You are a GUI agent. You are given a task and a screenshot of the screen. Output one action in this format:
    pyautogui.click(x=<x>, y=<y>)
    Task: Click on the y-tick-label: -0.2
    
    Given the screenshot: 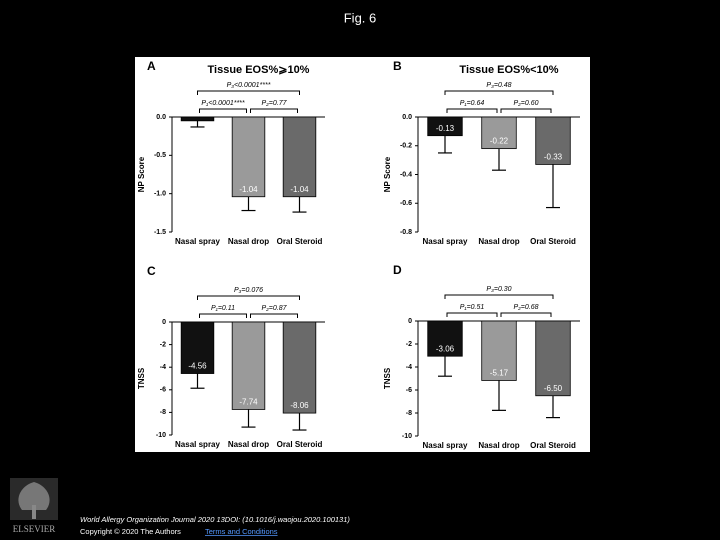 What is the action you would take?
    pyautogui.click(x=406, y=146)
    